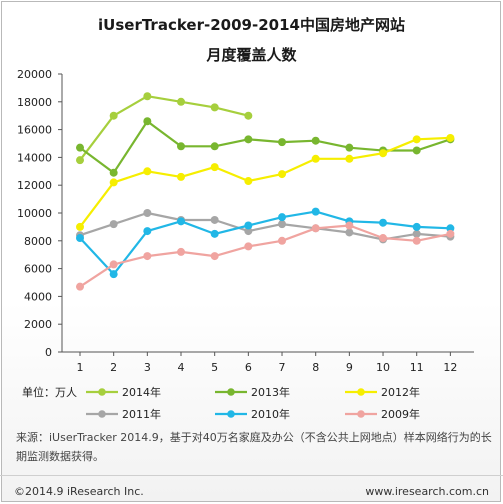  What do you see at coordinates (181, 367) in the screenshot?
I see `x-tick-label: 4` at bounding box center [181, 367].